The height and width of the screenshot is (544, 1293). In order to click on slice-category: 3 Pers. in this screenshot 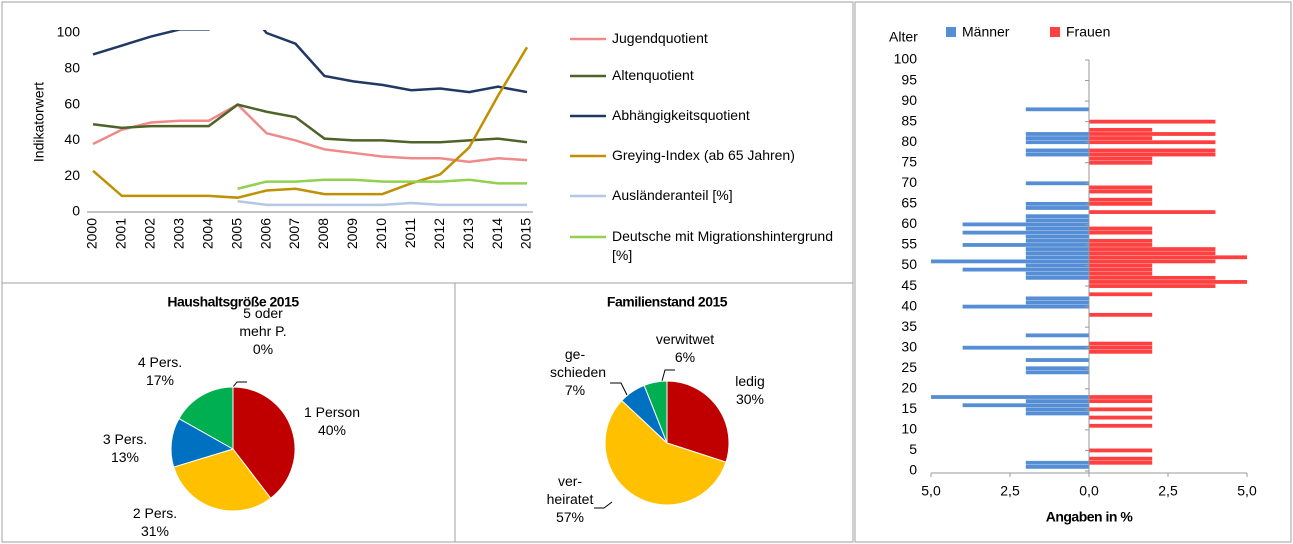, I will do `click(125, 439)`.